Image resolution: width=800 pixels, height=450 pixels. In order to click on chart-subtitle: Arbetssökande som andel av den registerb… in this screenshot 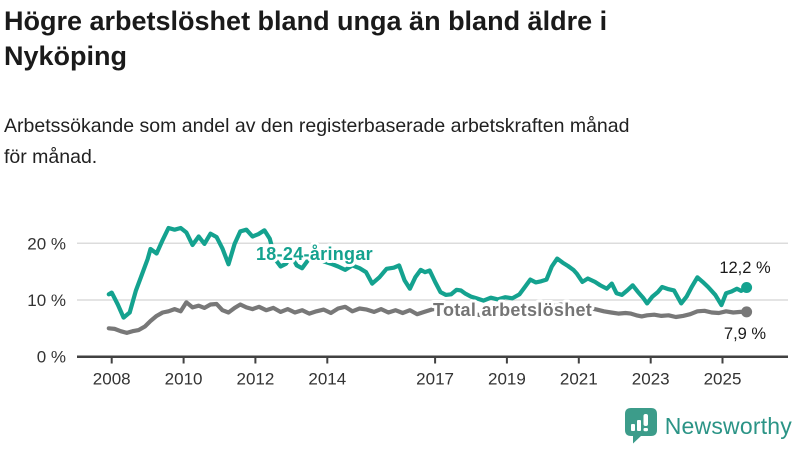, I will do `click(394, 142)`.